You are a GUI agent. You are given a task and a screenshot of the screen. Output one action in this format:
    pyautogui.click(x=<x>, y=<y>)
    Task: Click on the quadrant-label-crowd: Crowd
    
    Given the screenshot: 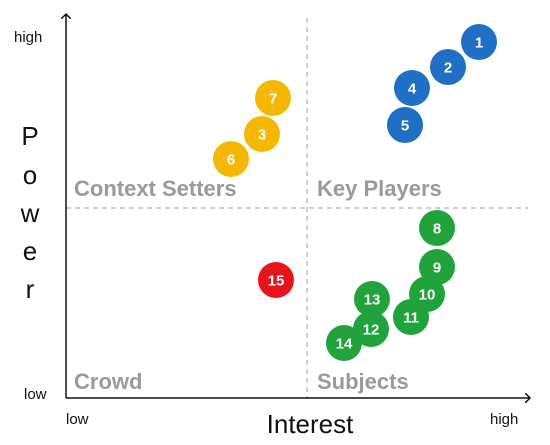 What is the action you would take?
    pyautogui.click(x=108, y=381)
    